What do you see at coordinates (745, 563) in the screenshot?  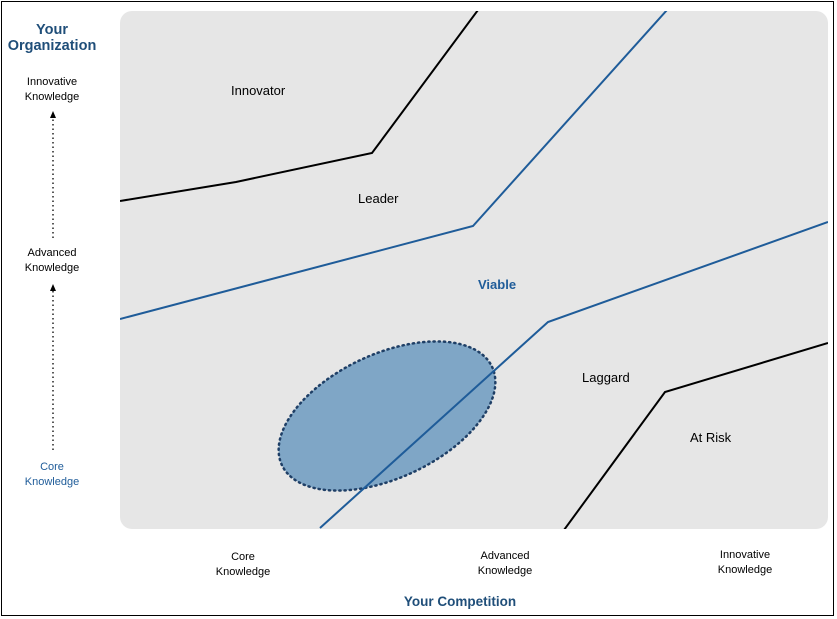 I see `x-level-innovative: Innovative Knowledge` at bounding box center [745, 563].